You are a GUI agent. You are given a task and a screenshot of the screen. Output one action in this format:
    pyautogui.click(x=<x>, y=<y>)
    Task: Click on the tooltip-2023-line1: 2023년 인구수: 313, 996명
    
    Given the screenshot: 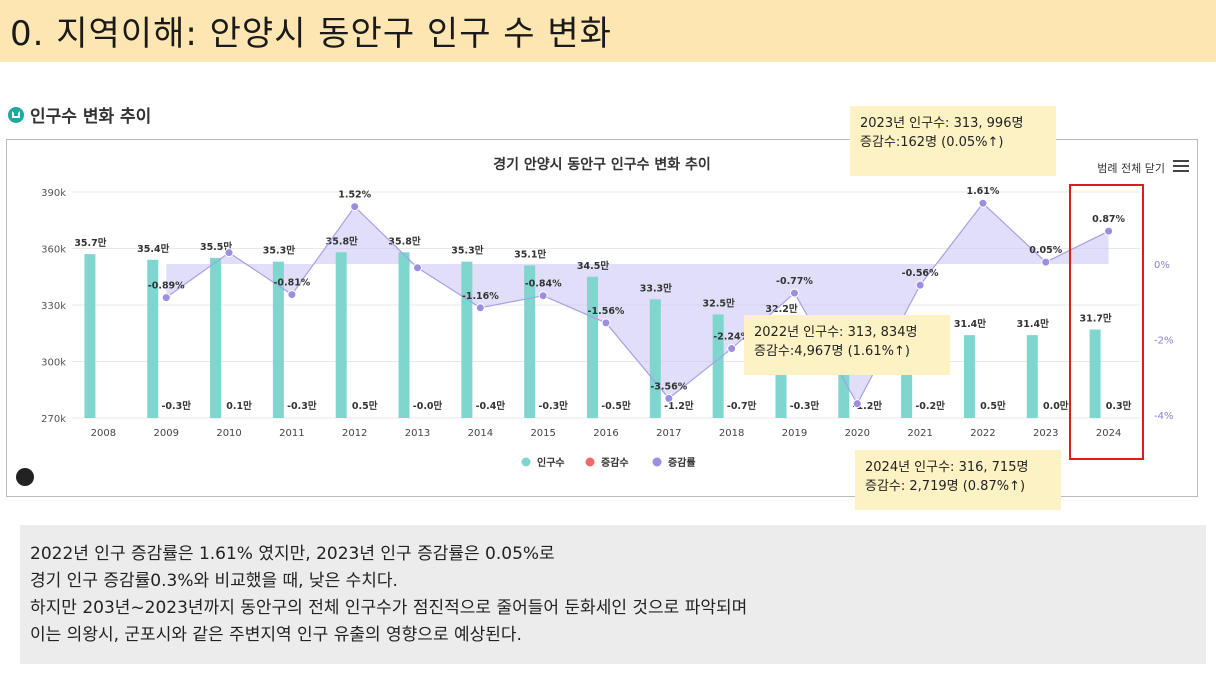 What is the action you would take?
    pyautogui.click(x=942, y=123)
    